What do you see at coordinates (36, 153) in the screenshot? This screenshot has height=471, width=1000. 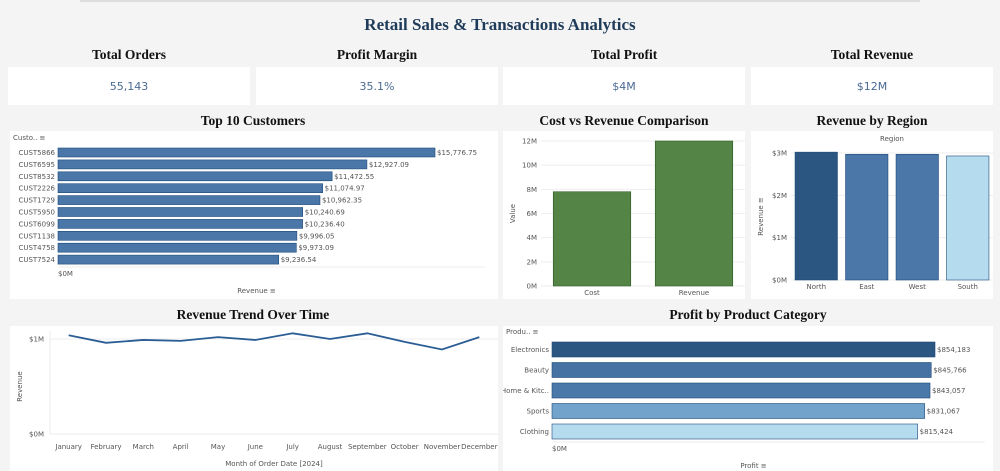 I see `category-label: CUST5866` at bounding box center [36, 153].